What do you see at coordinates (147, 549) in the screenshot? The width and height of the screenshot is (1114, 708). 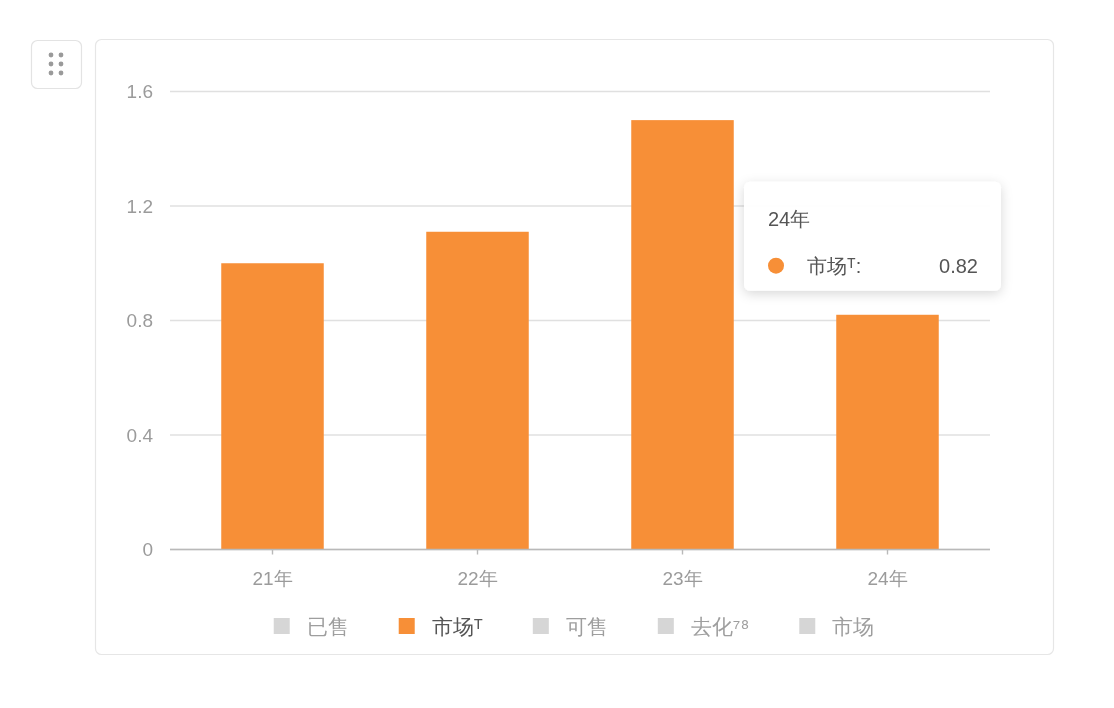 I see `y-tick-label: 0` at bounding box center [147, 549].